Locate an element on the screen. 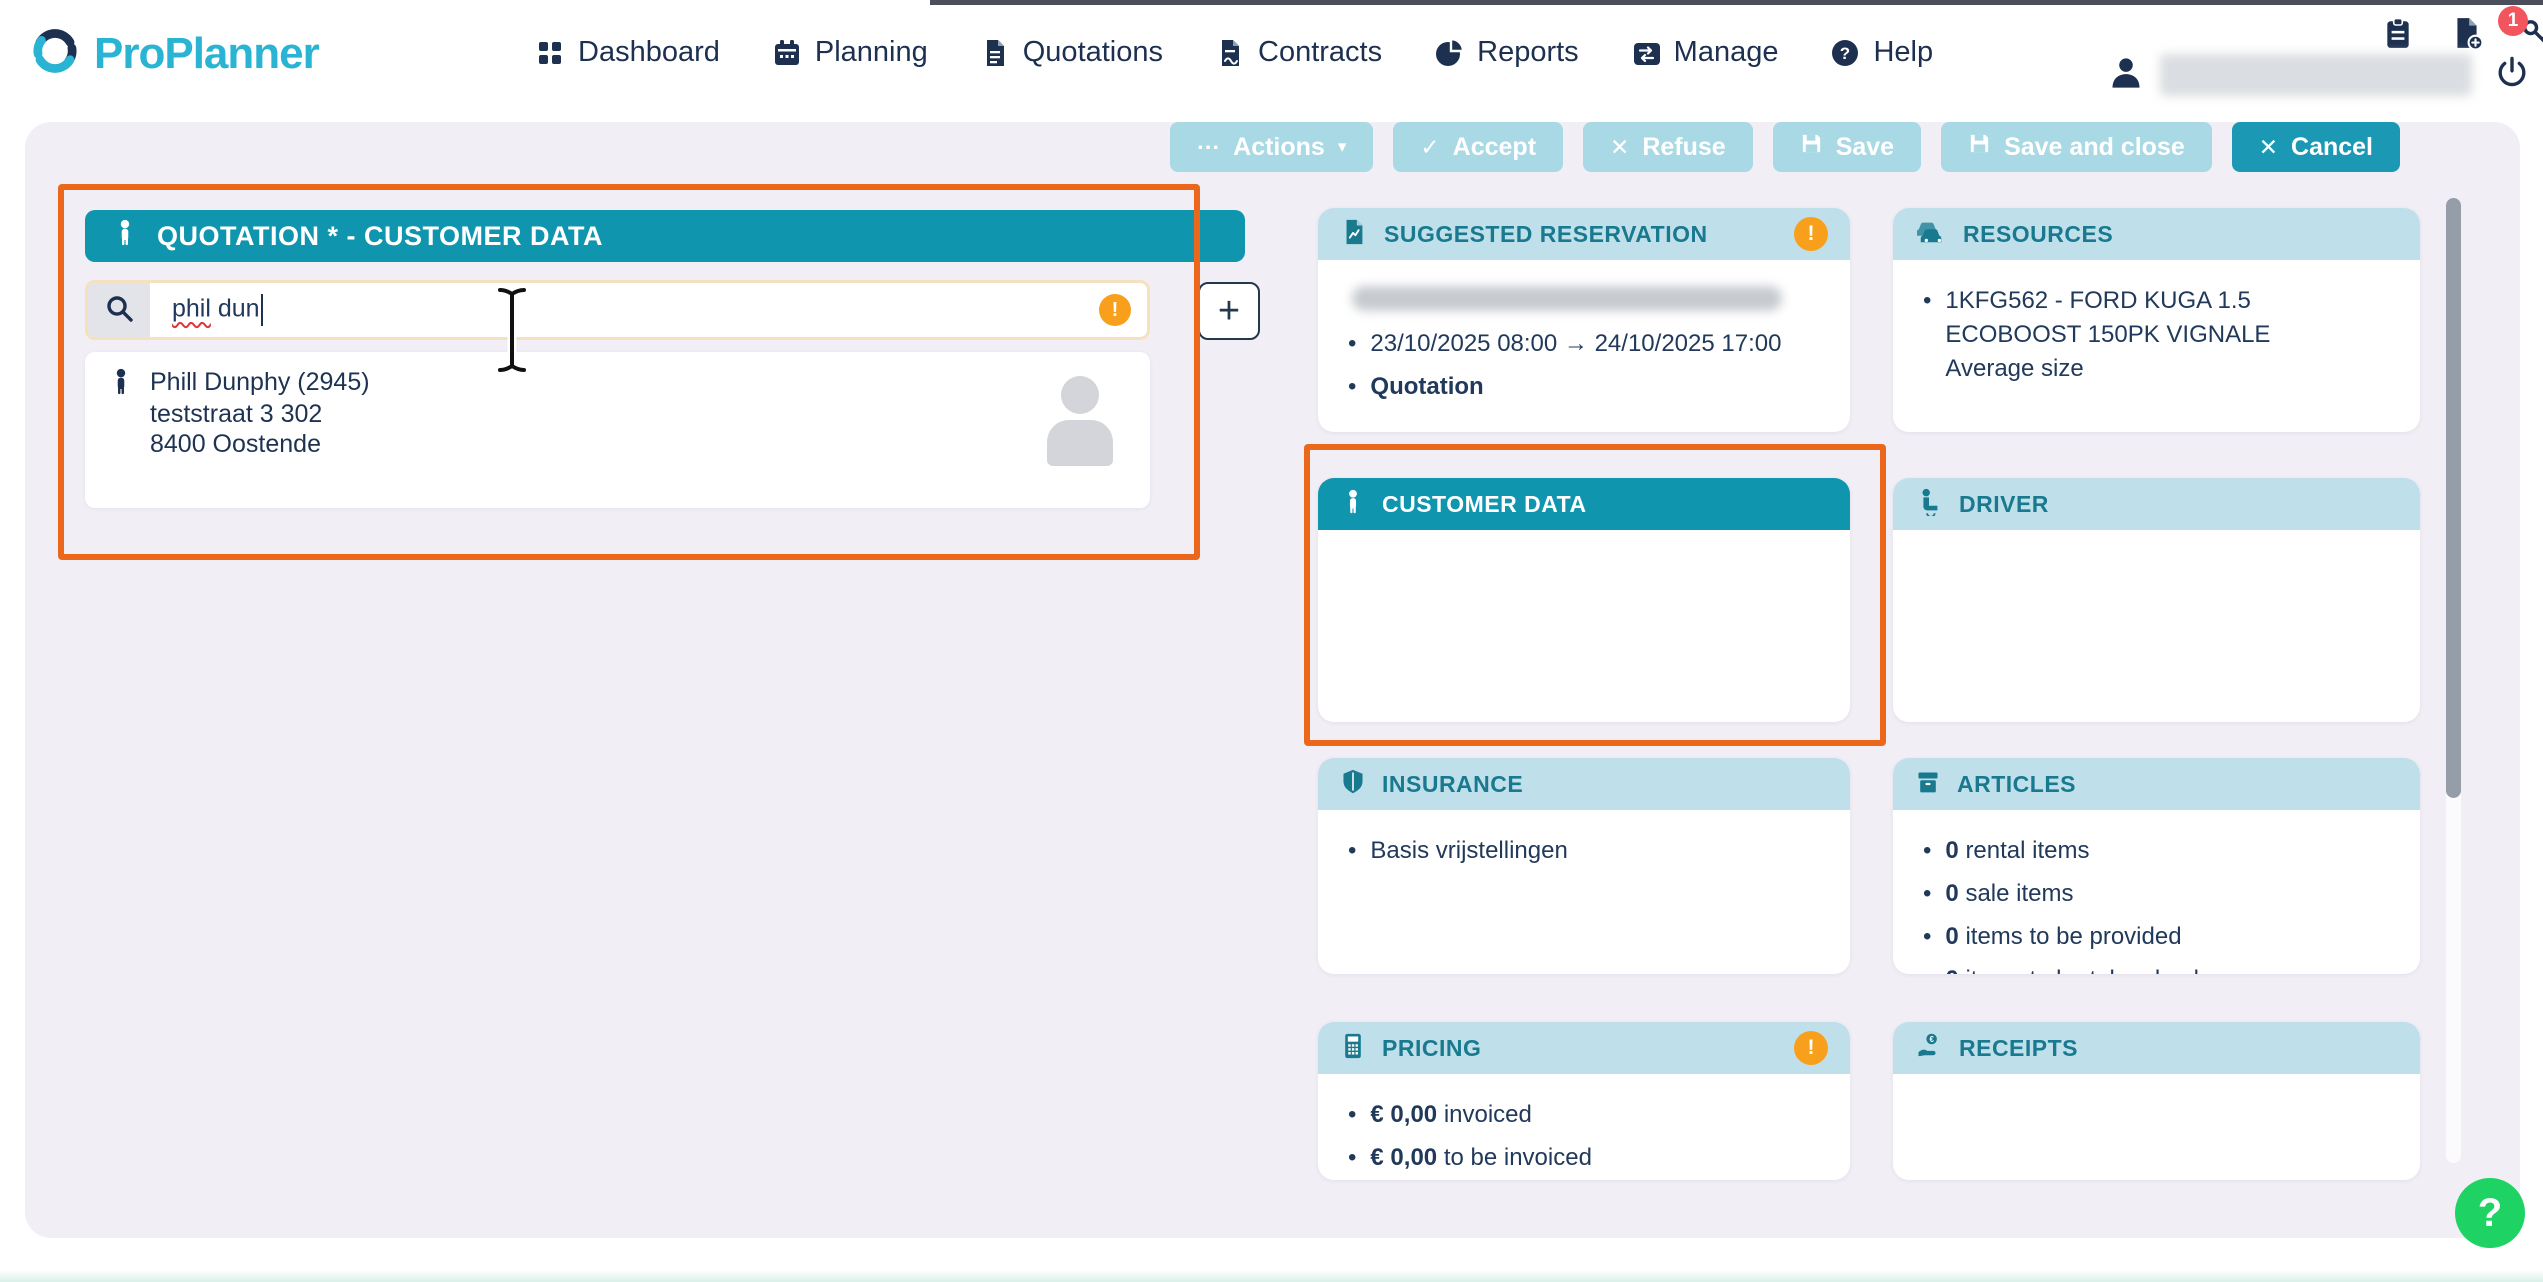  card-header-insurance: INSURANCE is located at coordinates (1584, 784).